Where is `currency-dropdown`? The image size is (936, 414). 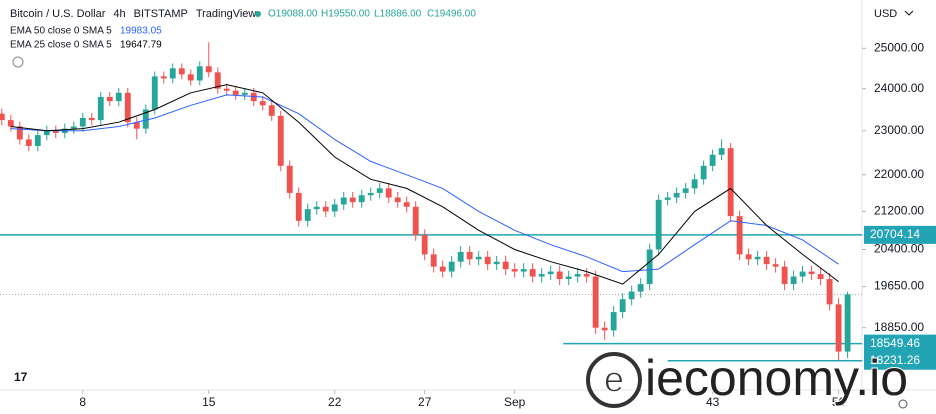 currency-dropdown is located at coordinates (909, 13).